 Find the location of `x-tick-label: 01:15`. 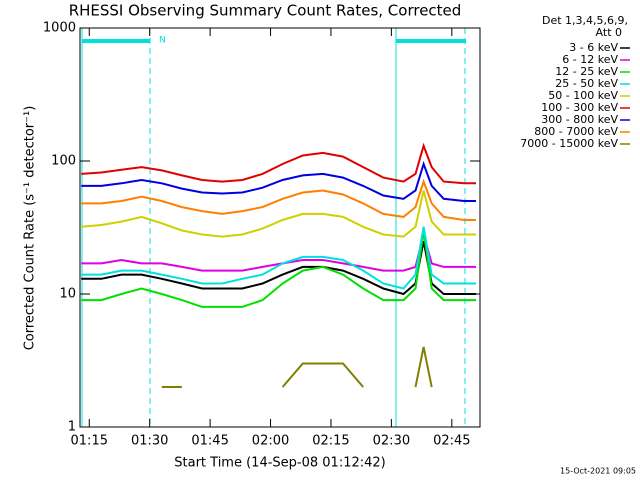

x-tick-label: 01:15 is located at coordinates (89, 441).